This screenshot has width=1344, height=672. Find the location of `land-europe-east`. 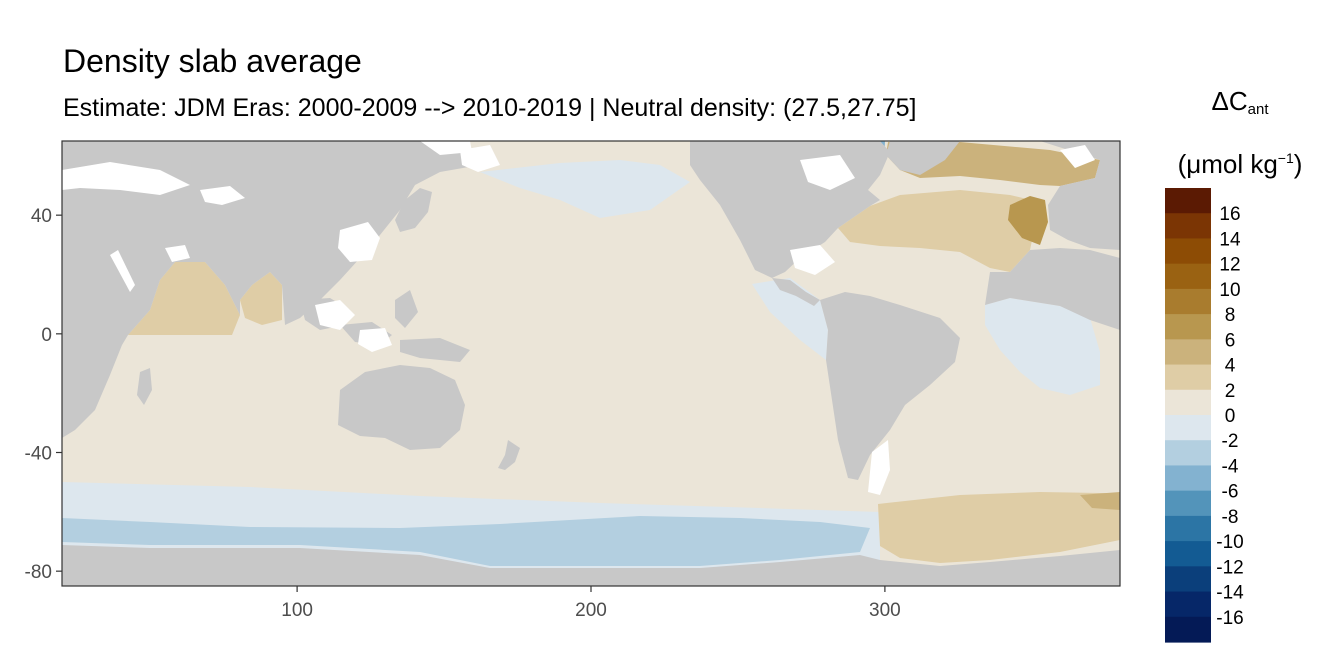

land-europe-east is located at coordinates (1080, 195).